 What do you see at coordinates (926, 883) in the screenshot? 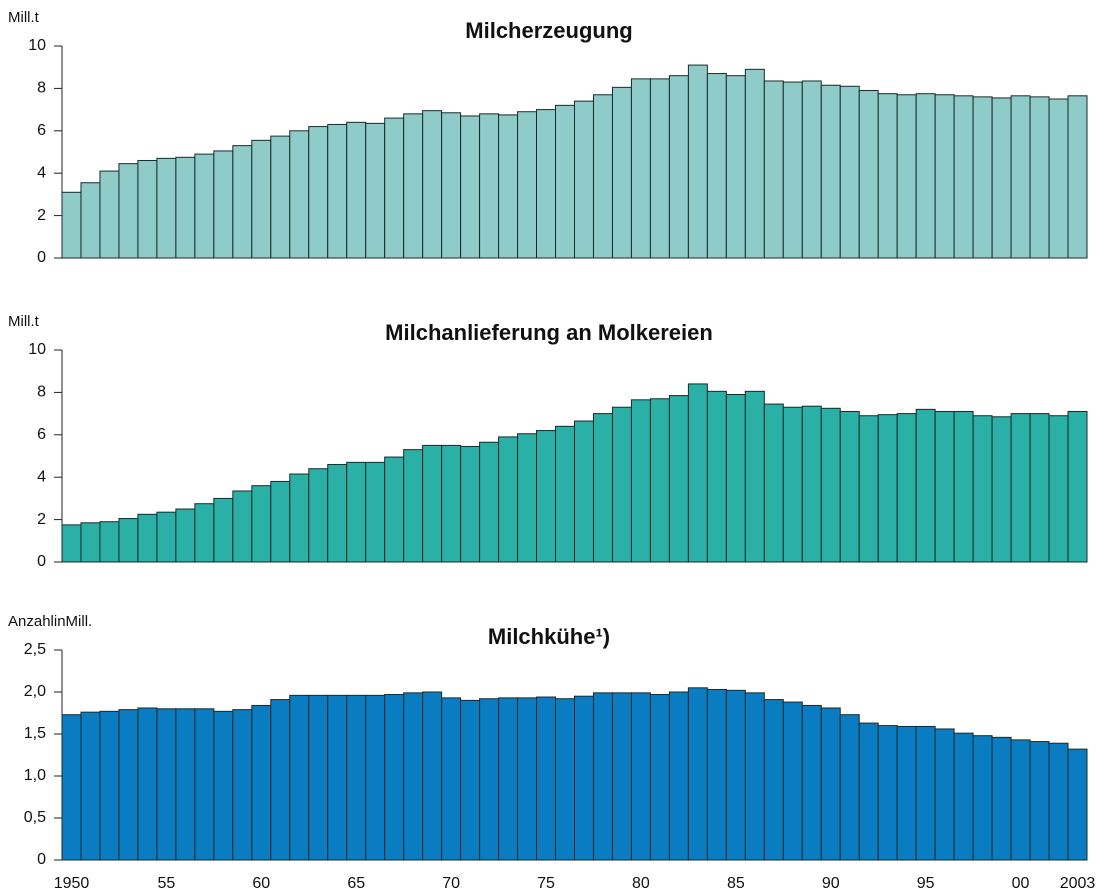
I see `x-tick-label: 95` at bounding box center [926, 883].